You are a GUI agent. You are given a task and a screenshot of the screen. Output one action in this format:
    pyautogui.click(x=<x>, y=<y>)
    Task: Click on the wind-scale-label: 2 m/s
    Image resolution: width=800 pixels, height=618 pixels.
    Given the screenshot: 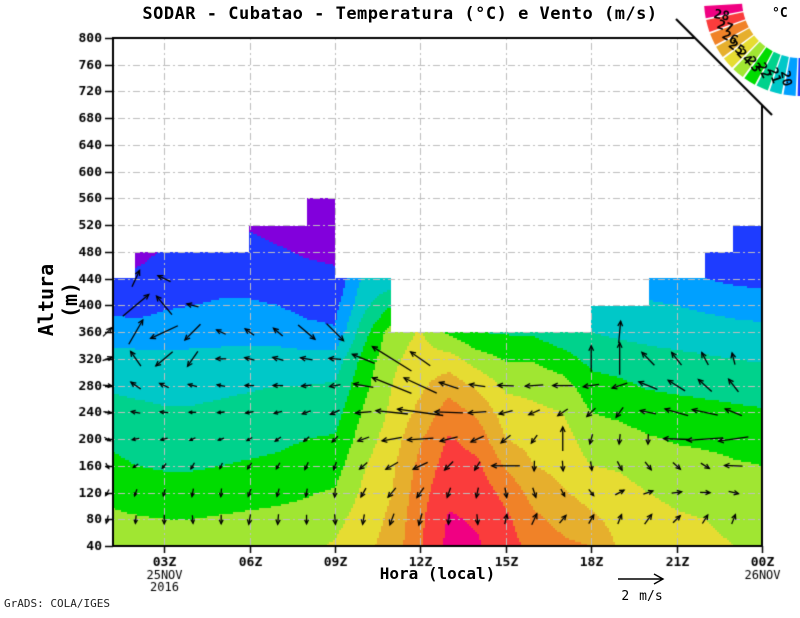 What is the action you would take?
    pyautogui.click(x=642, y=596)
    